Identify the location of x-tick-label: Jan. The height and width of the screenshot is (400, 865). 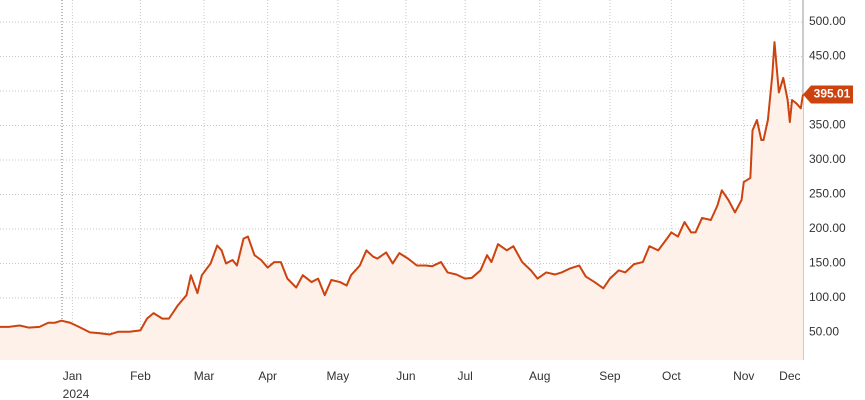
(72, 376).